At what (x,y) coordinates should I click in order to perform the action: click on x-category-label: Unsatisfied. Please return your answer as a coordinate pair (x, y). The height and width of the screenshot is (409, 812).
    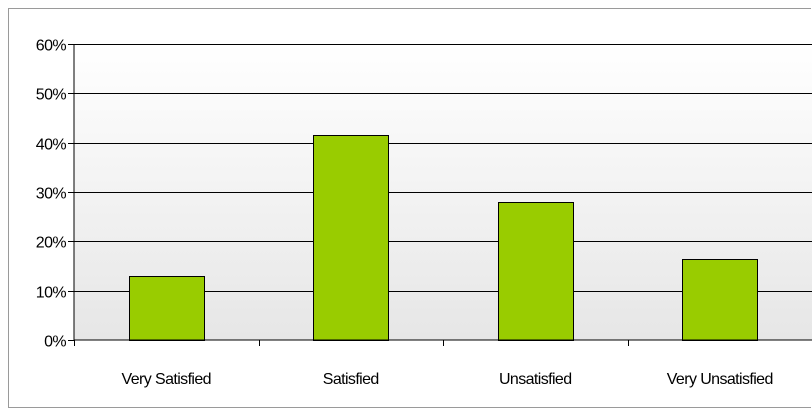
    Looking at the image, I should click on (535, 379).